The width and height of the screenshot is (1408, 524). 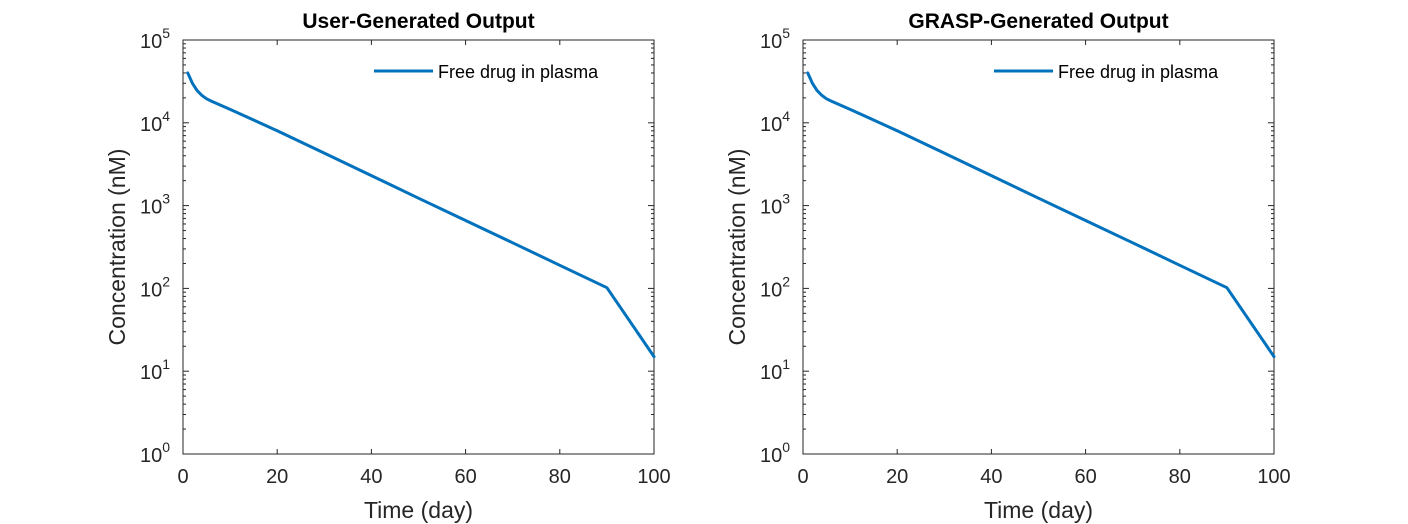 What do you see at coordinates (1038, 21) in the screenshot?
I see `chart-title: GRASP-Generated Output` at bounding box center [1038, 21].